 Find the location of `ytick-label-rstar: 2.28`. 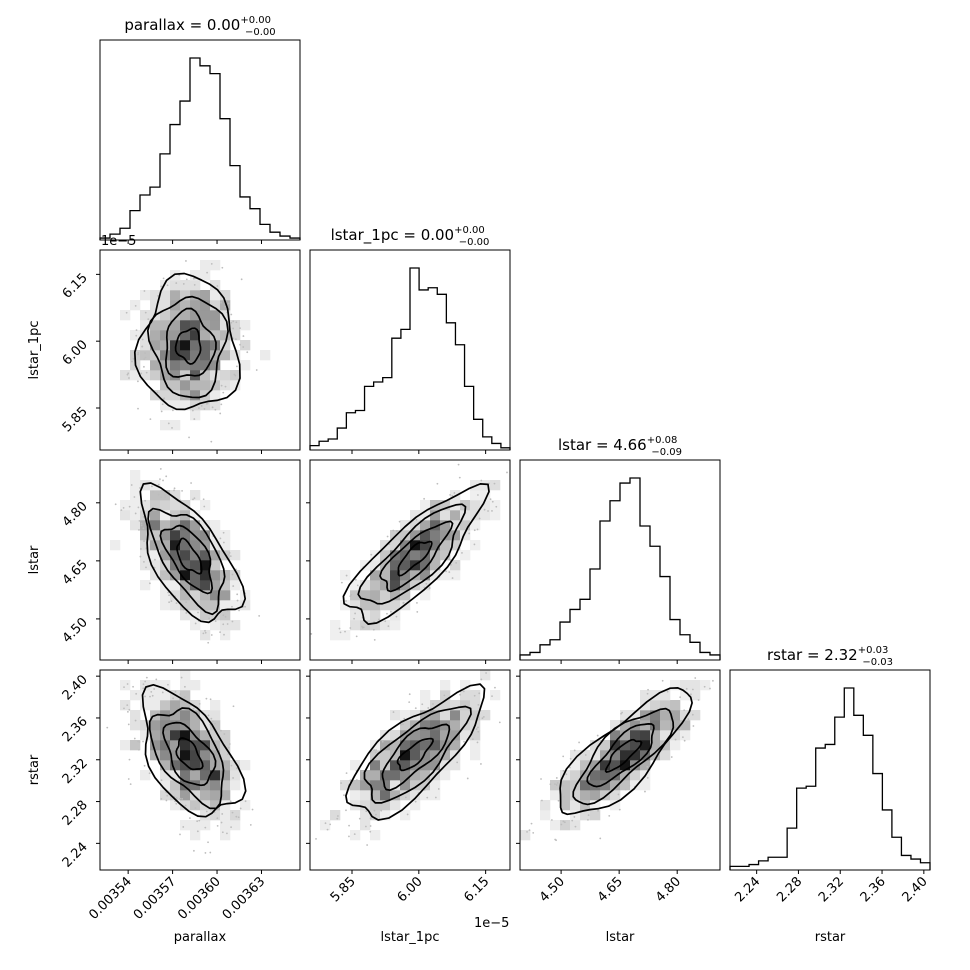

ytick-label-rstar: 2.28 is located at coordinates (75, 813).